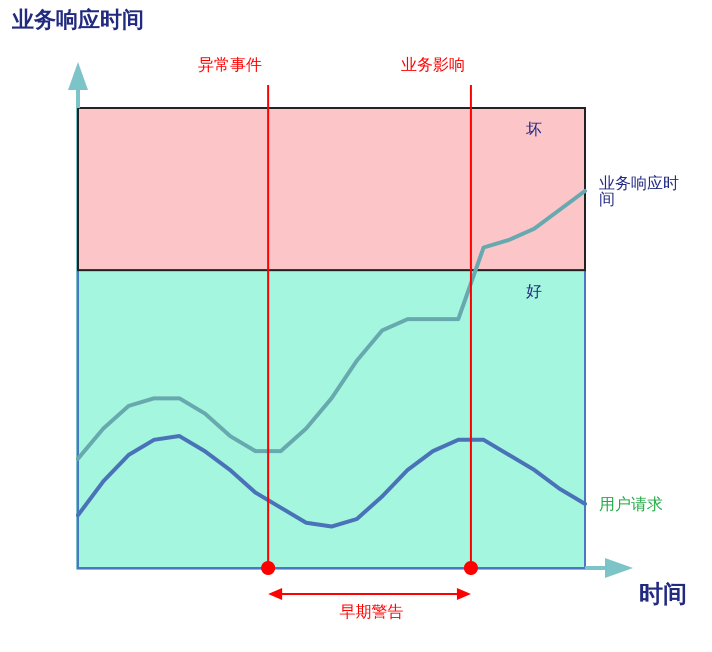 Image resolution: width=712 pixels, height=652 pixels. Describe the element at coordinates (432, 64) in the screenshot. I see `text: 业务影响` at that location.